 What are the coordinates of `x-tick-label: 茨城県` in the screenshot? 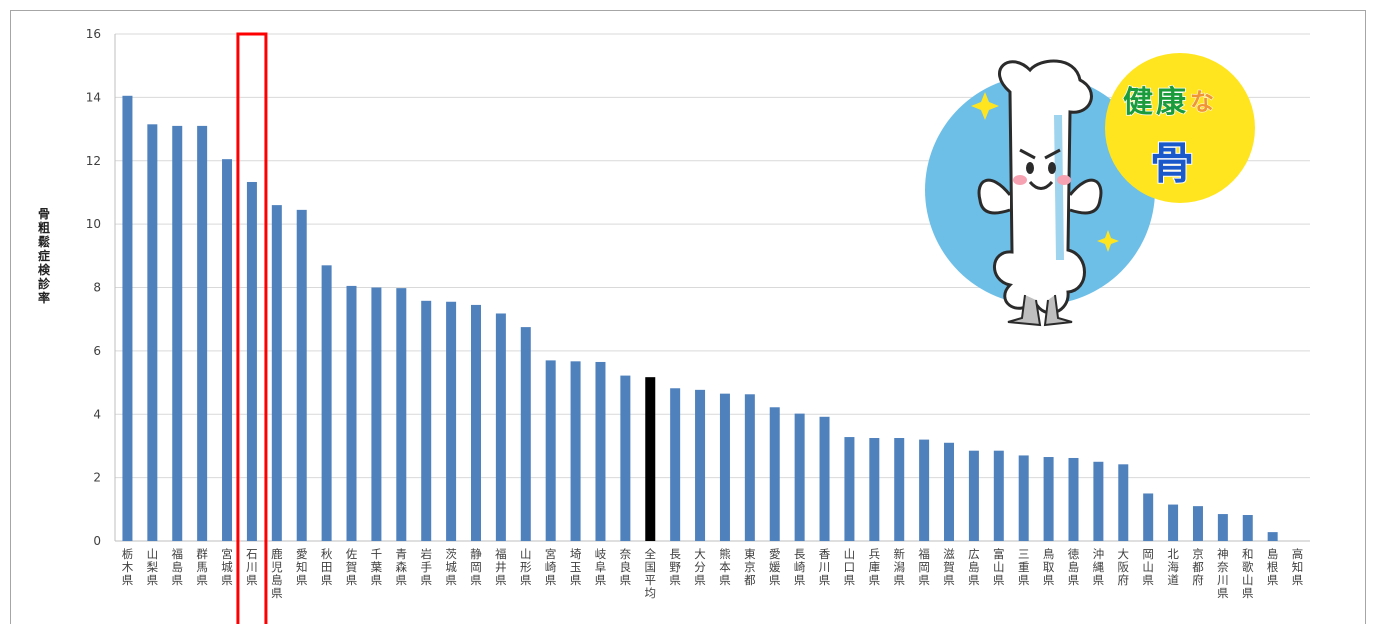 It's located at (451, 567).